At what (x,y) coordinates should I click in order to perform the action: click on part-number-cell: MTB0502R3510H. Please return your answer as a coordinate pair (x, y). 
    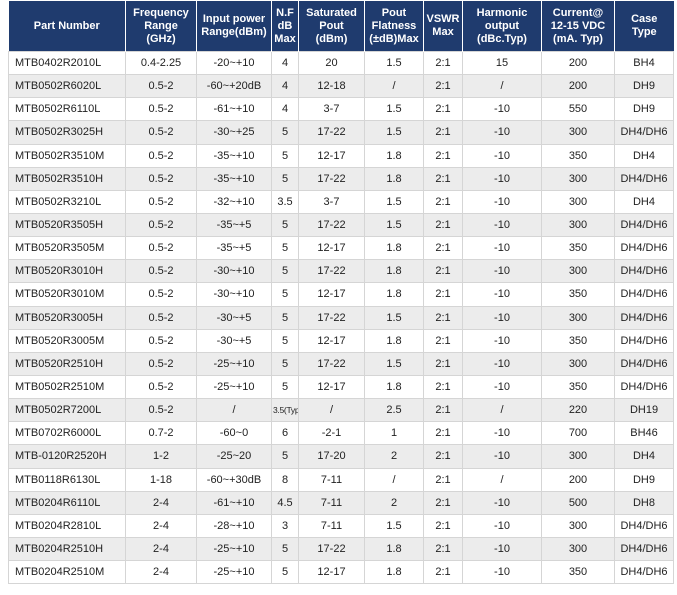
    Looking at the image, I should click on (67, 178).